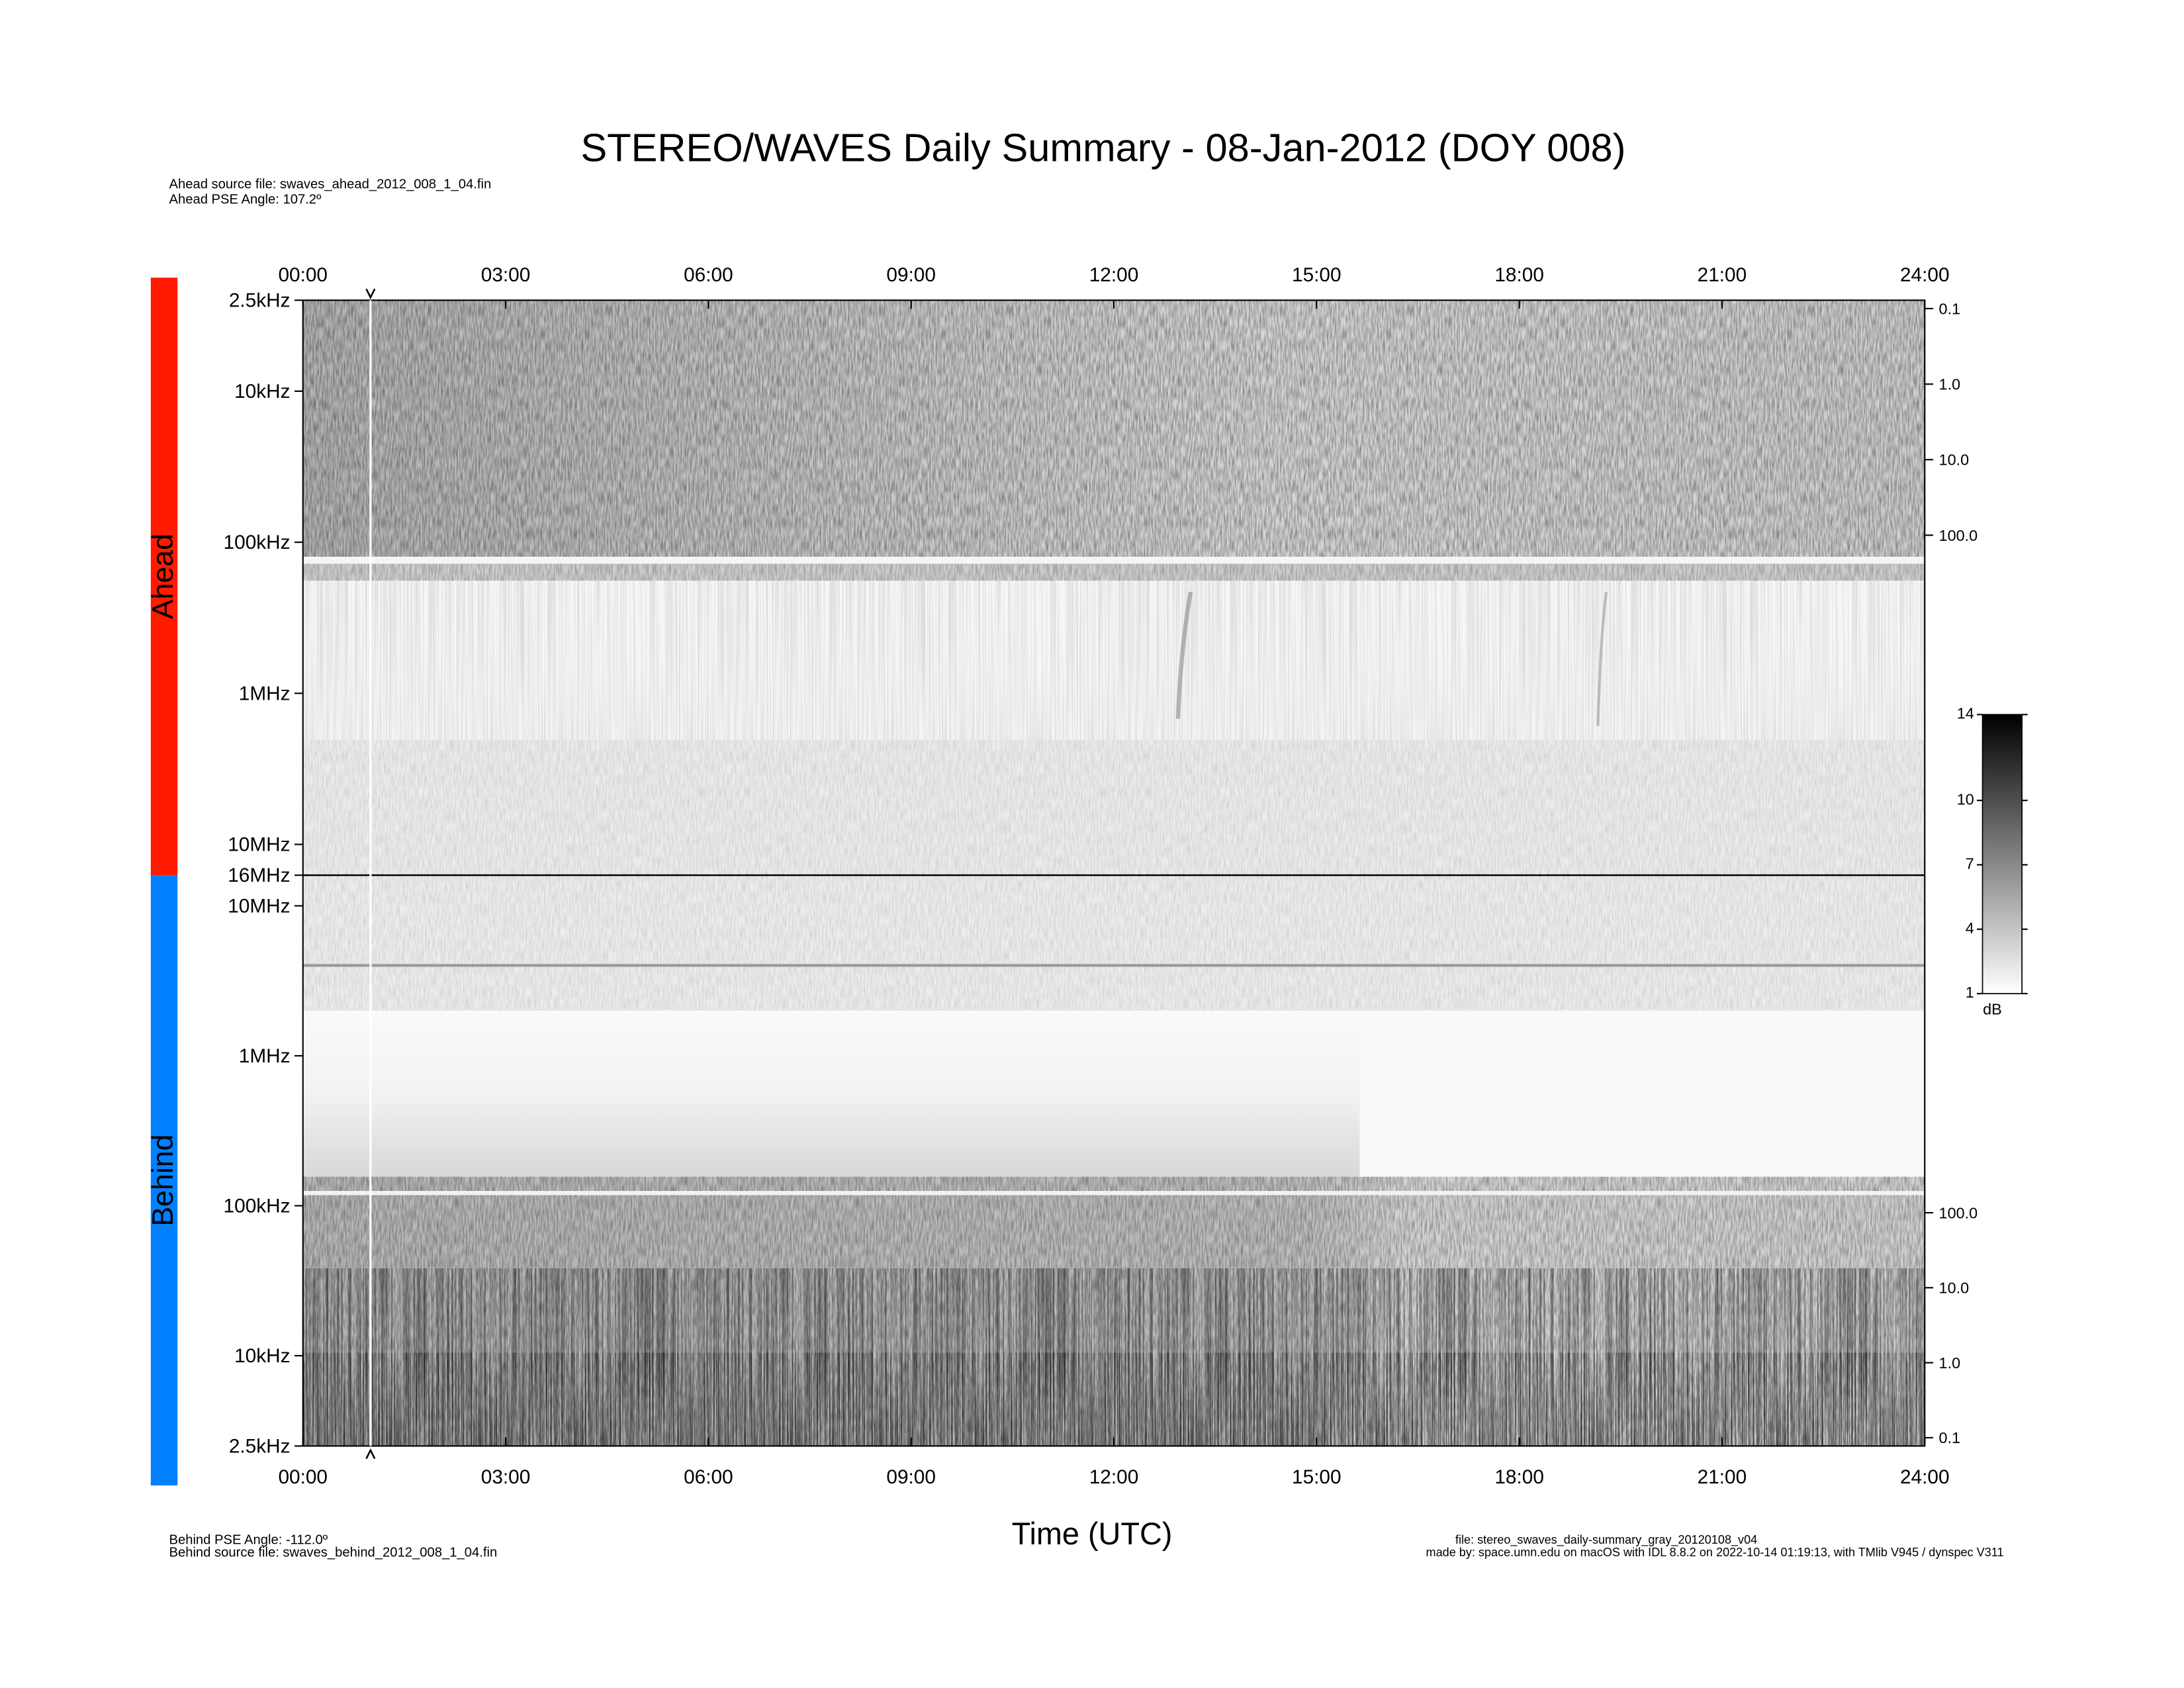  Describe the element at coordinates (248, 1539) in the screenshot. I see `footer-note: Behind PSE Angle: -112.0º` at that location.